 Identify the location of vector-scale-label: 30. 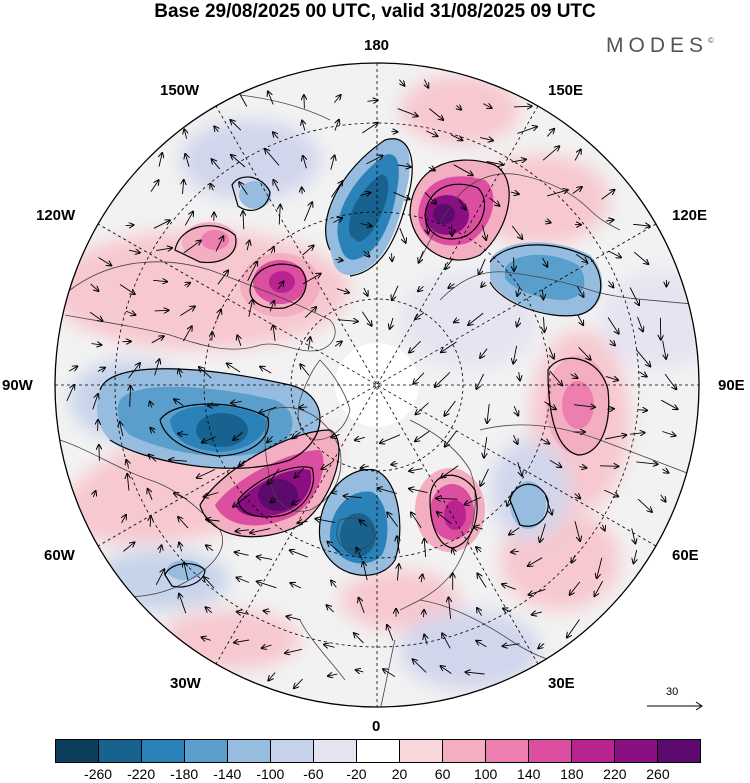
(672, 692).